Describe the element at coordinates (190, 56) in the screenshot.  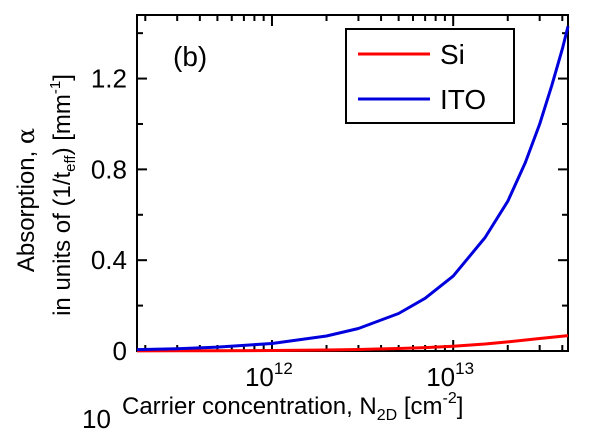
I see `panel-label: (b)` at that location.